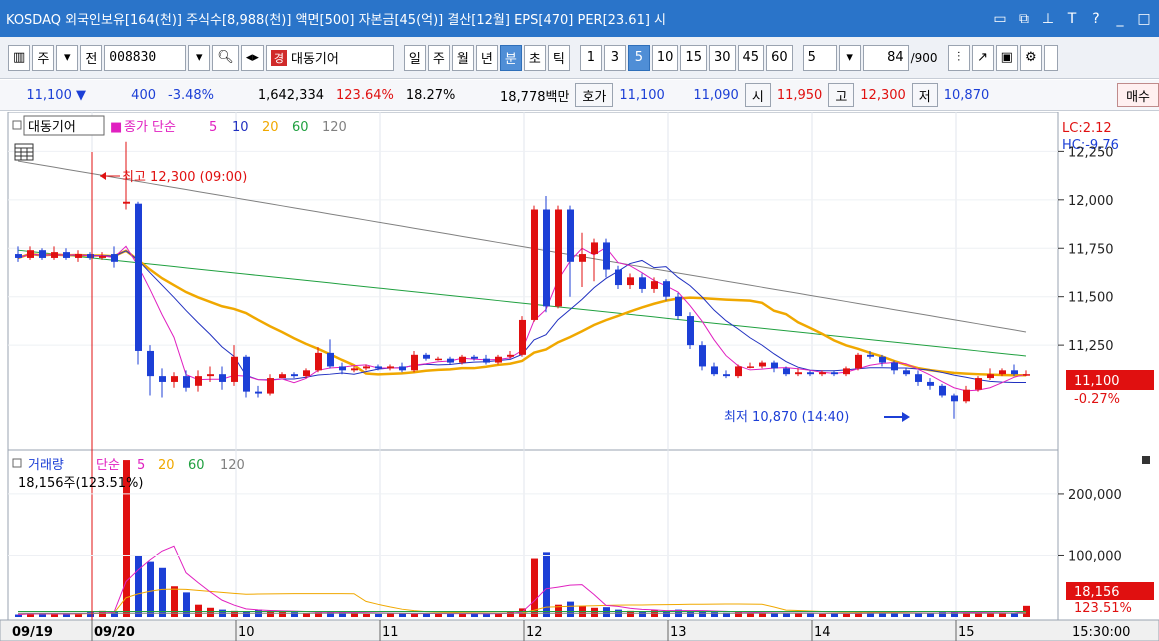 This screenshot has width=1159, height=641. Describe the element at coordinates (779, 57) in the screenshot. I see `interval-60: 60` at that location.